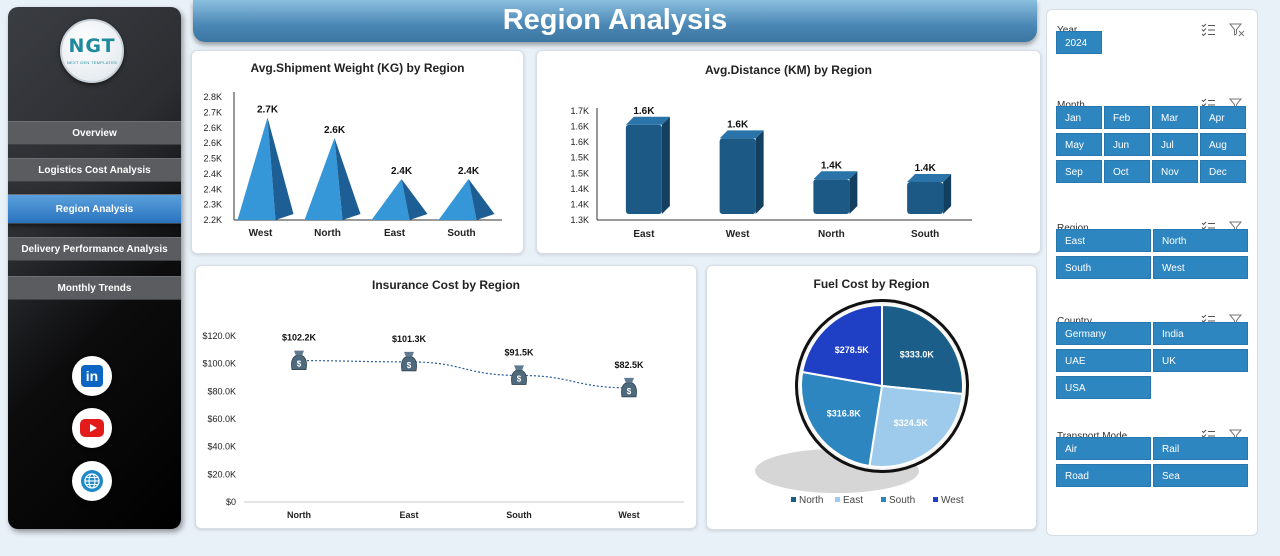 The width and height of the screenshot is (1280, 556). What do you see at coordinates (1127, 144) in the screenshot?
I see `month-option-jun: Jun` at bounding box center [1127, 144].